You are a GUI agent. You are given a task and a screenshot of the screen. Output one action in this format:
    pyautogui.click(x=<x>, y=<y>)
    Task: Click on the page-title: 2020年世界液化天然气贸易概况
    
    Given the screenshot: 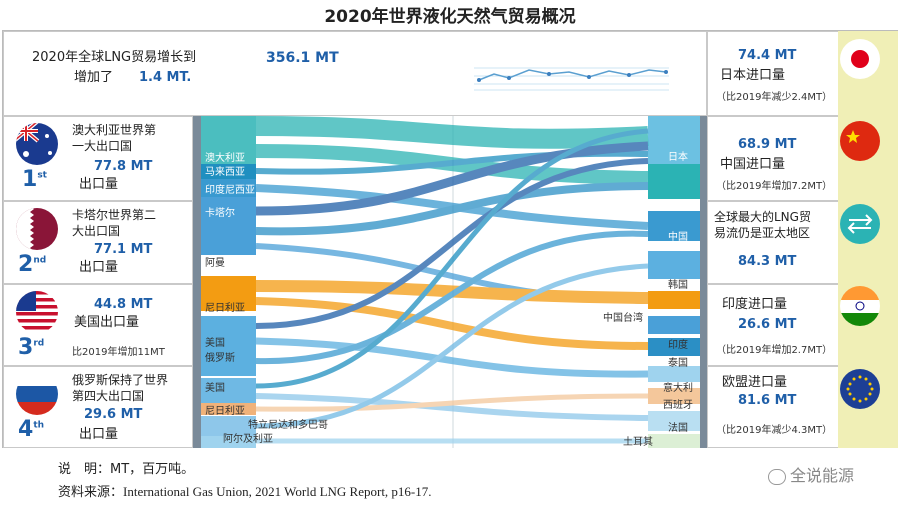 What is the action you would take?
    pyautogui.click(x=450, y=17)
    